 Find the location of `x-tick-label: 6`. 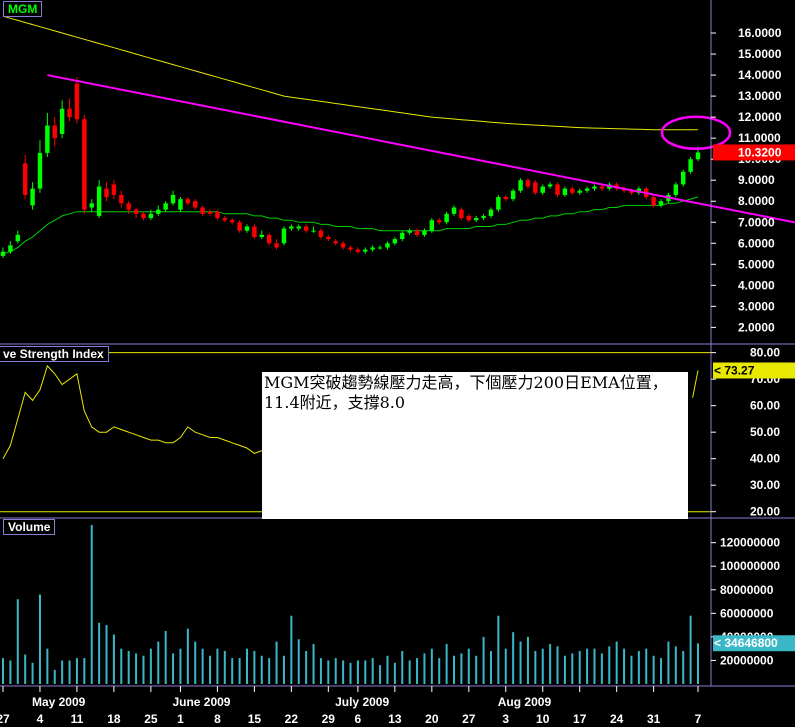

x-tick-label: 6 is located at coordinates (358, 719).